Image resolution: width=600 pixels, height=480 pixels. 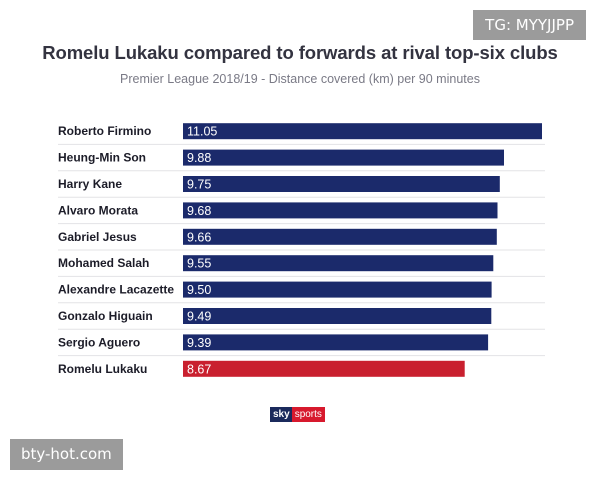 I want to click on bar-gabriel-jesus, so click(x=340, y=236).